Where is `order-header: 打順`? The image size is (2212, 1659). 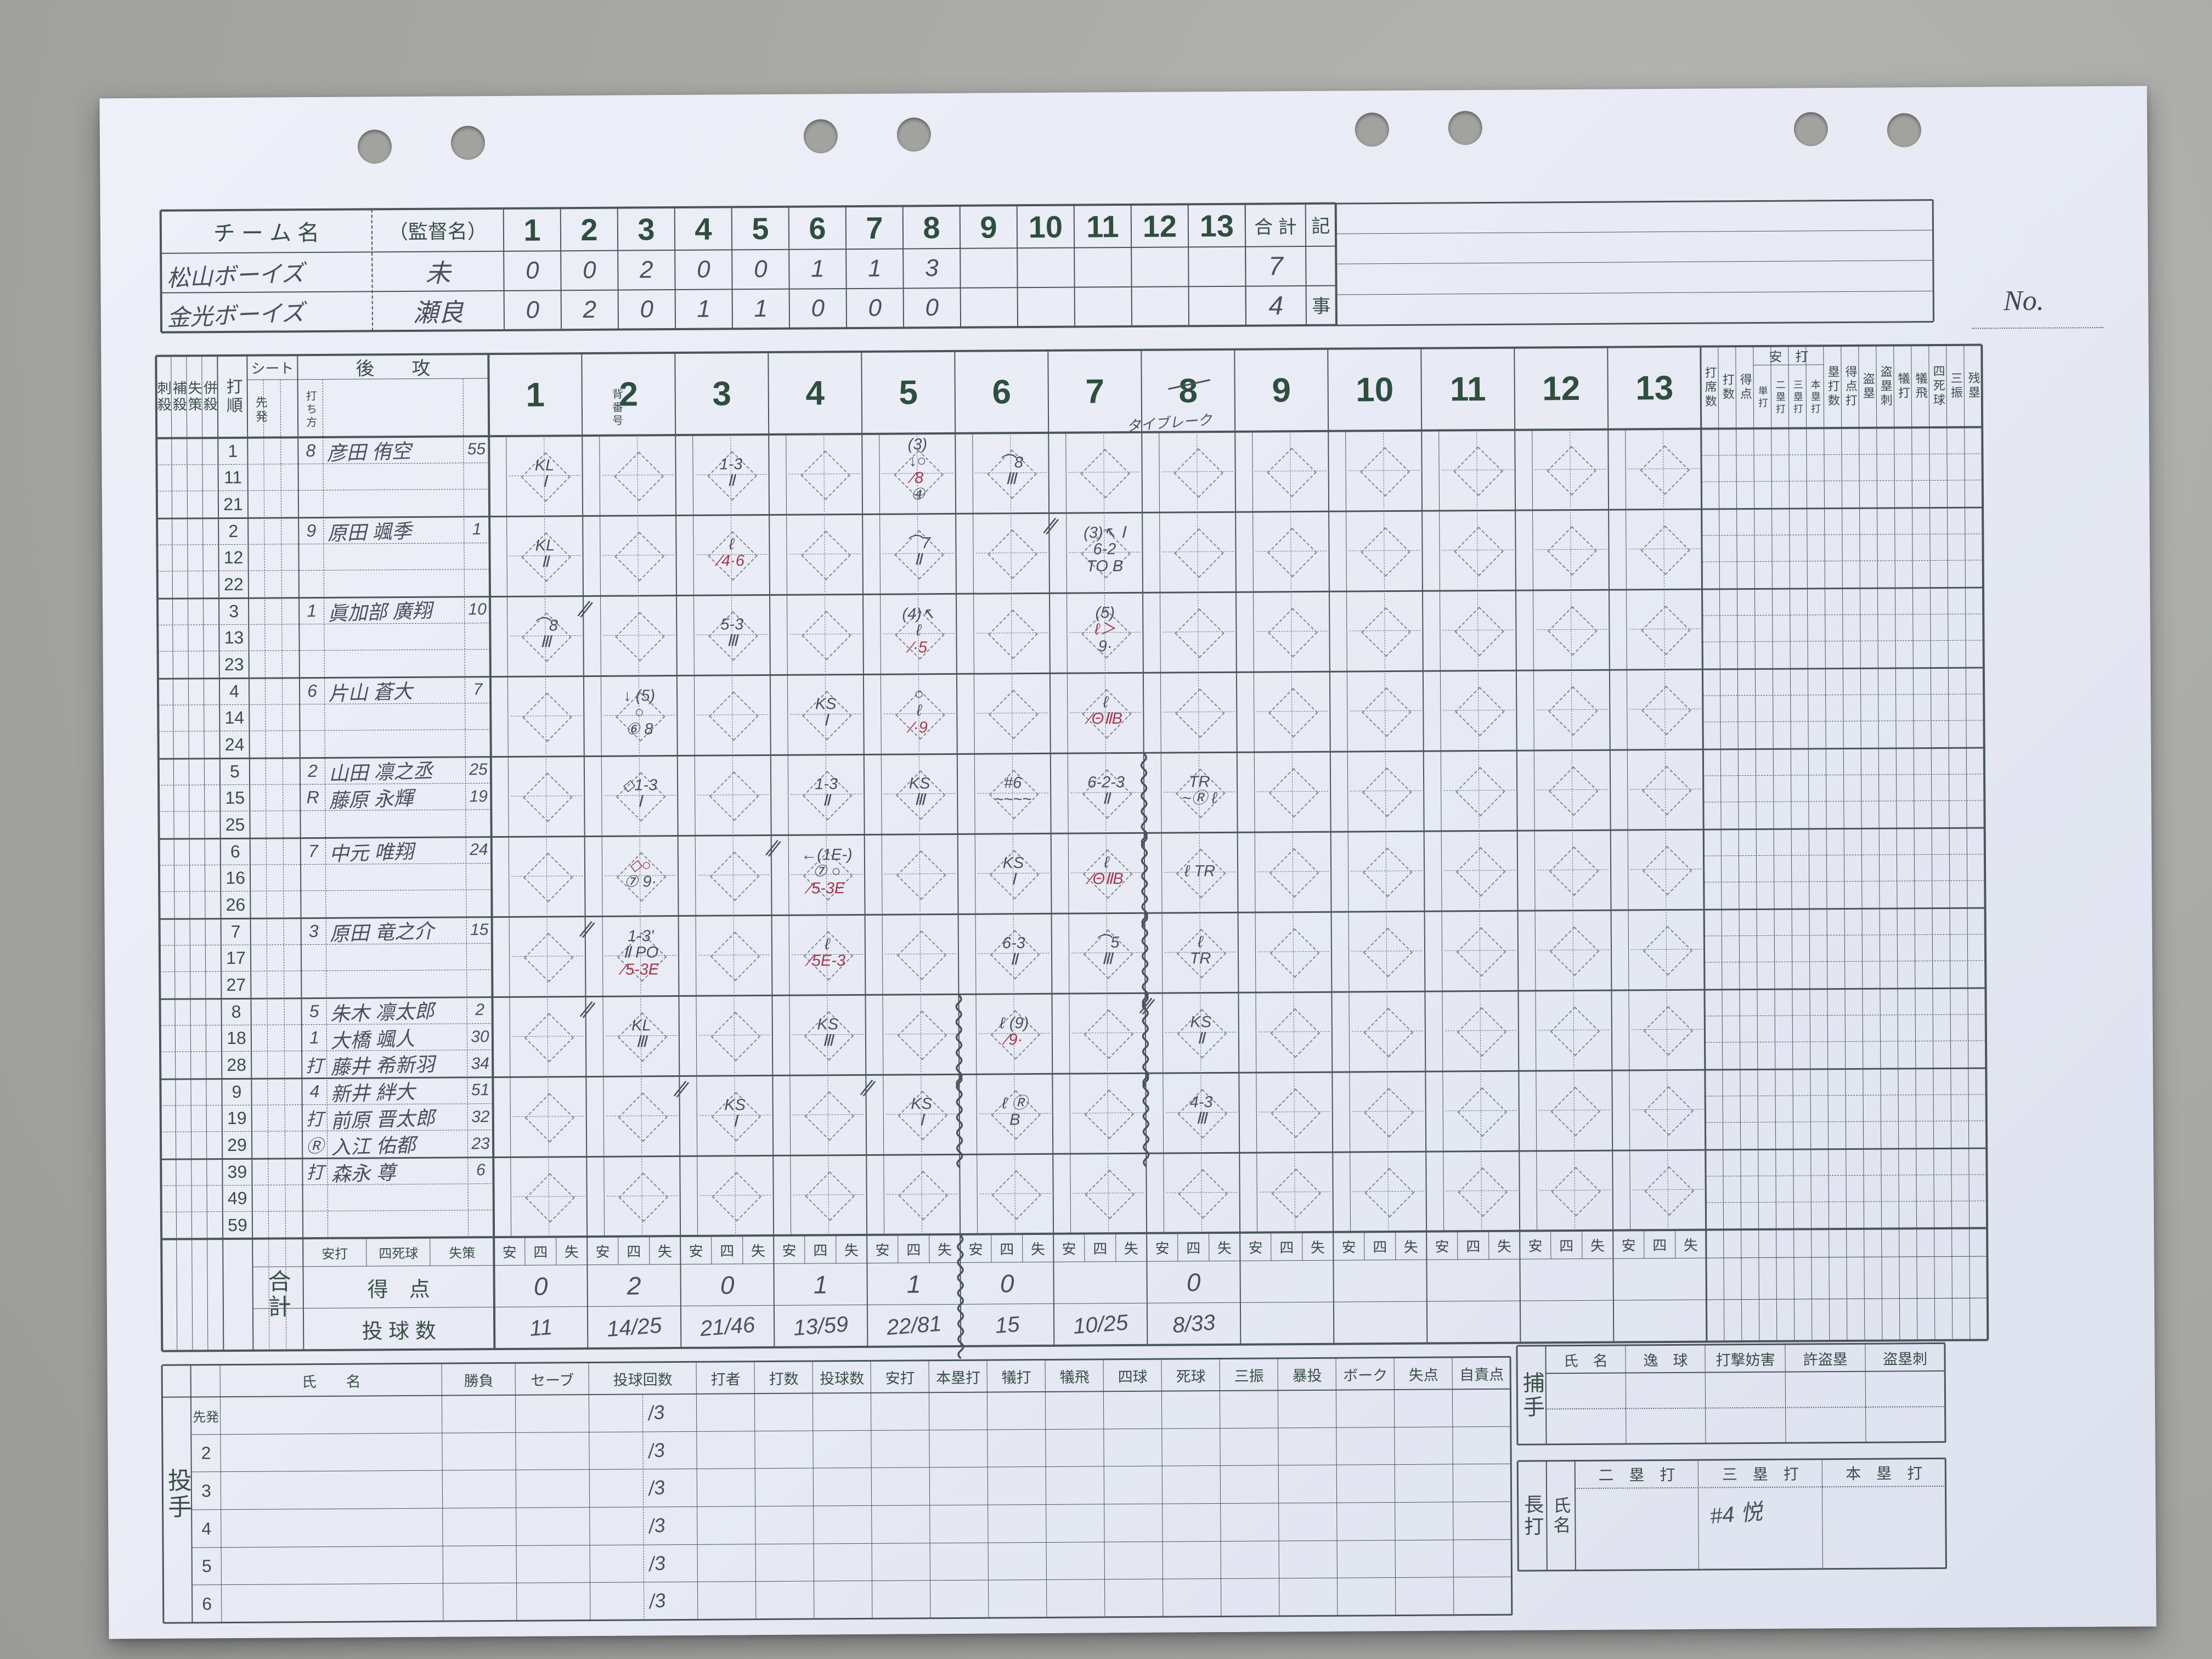 order-header: 打順 is located at coordinates (232, 397).